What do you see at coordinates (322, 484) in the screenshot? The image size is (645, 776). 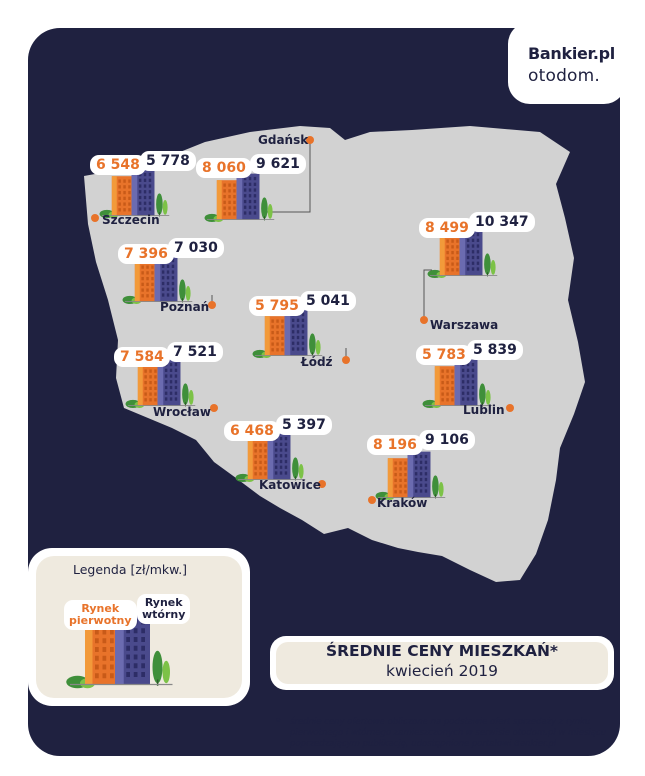 I see `city-marker-katowice` at bounding box center [322, 484].